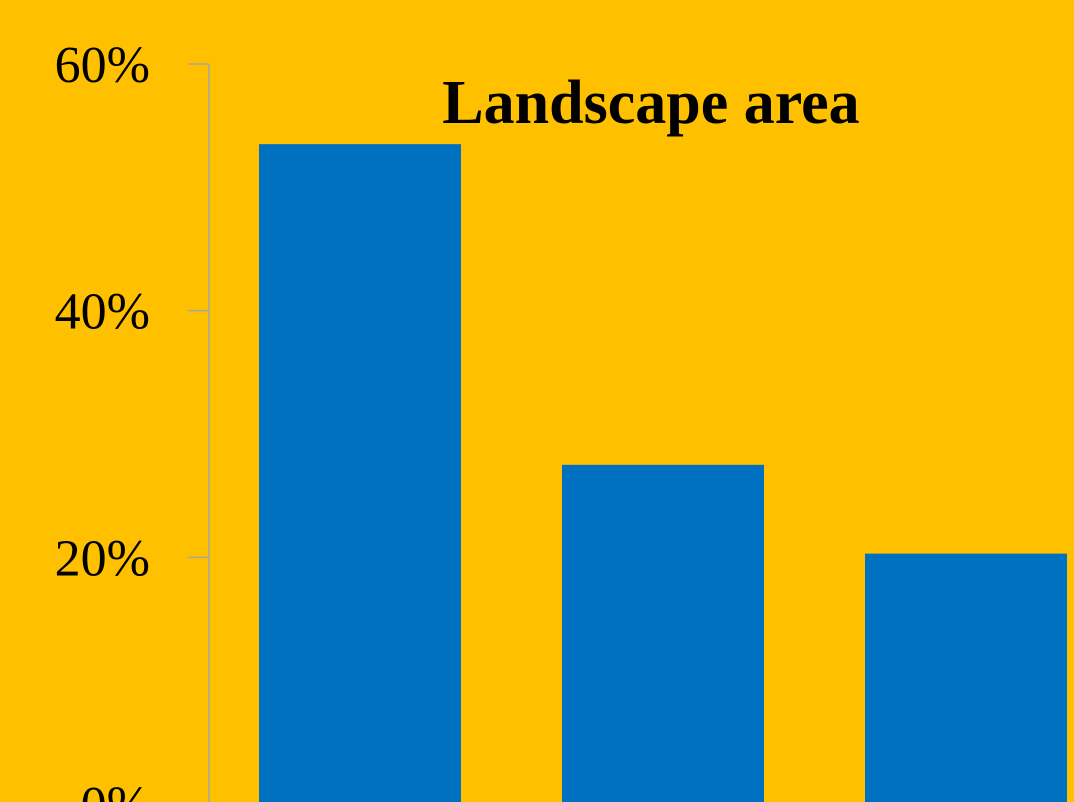  What do you see at coordinates (132, 419) in the screenshot?
I see `y-axis-ticks: 0% 20% 40% 60%` at bounding box center [132, 419].